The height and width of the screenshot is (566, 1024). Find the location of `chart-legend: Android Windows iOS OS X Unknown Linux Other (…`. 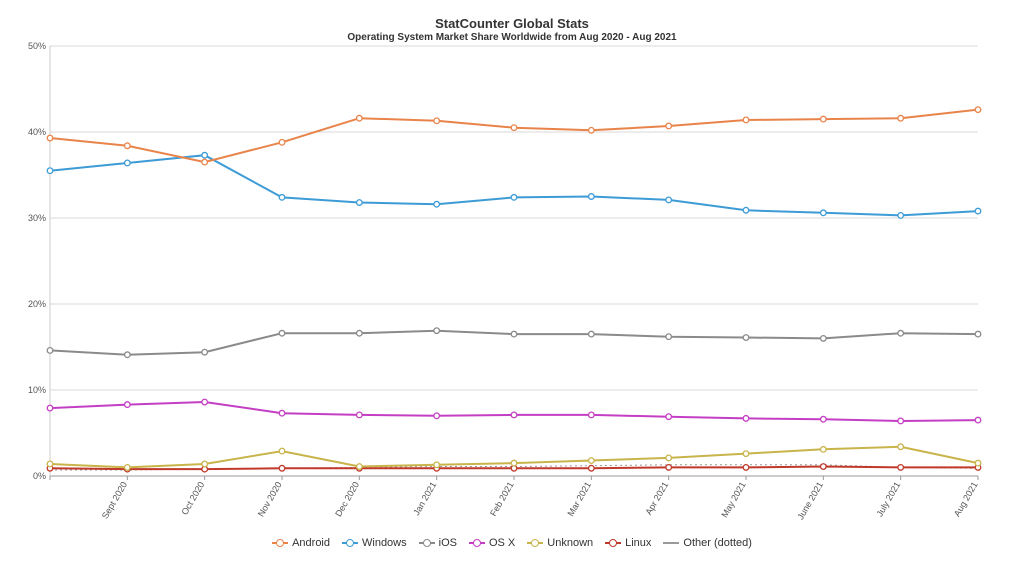

chart-legend: Android Windows iOS OS X Unknown Linux Other (… is located at coordinates (512, 544).